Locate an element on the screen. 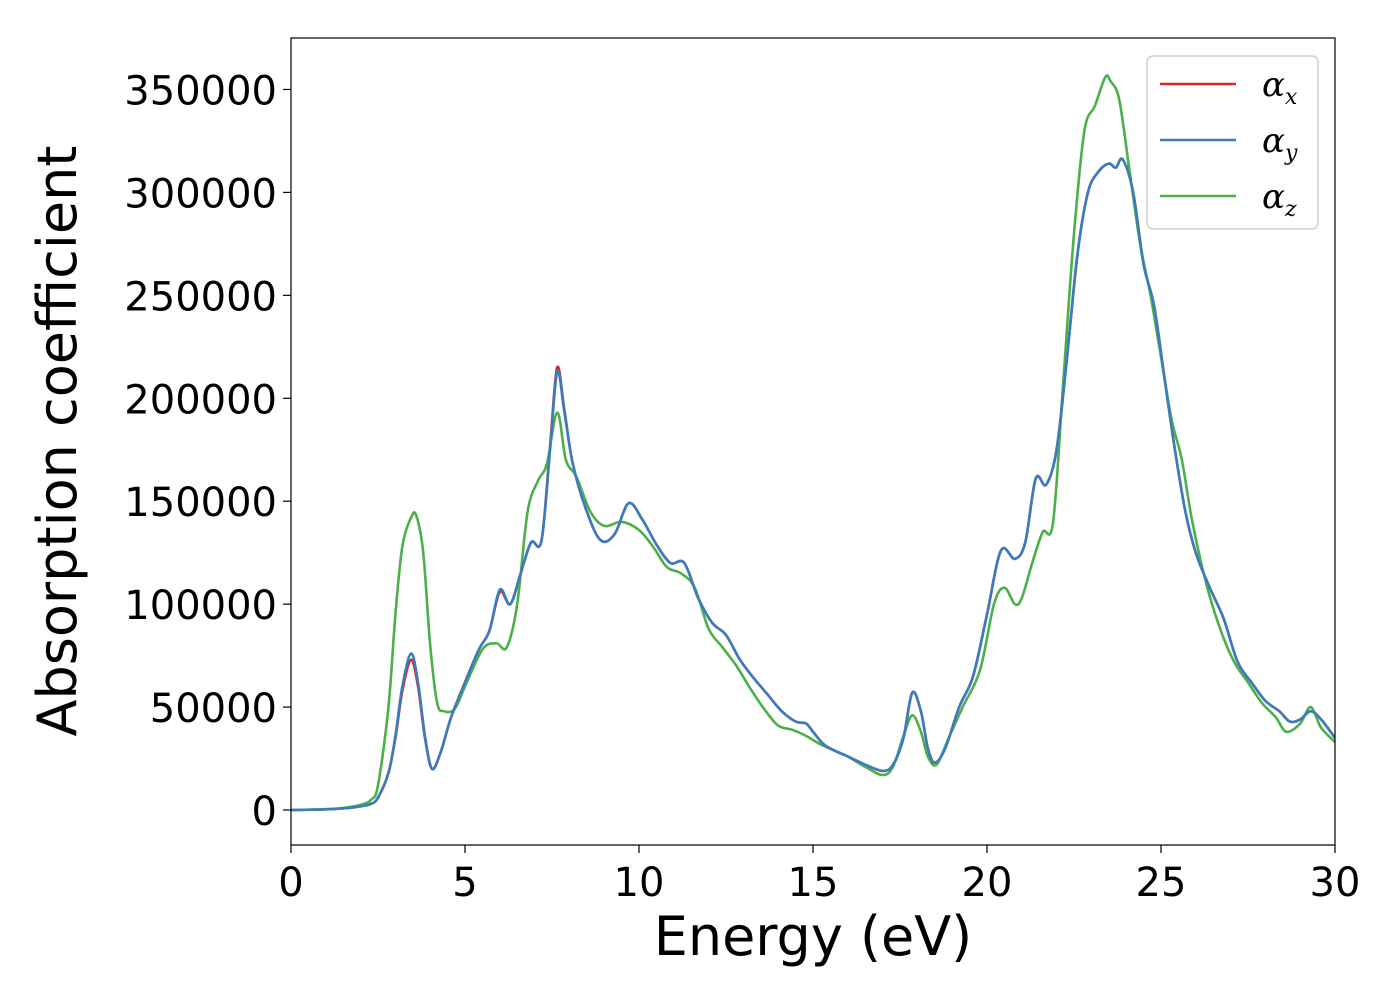 This screenshot has height=1000, width=1400. legend-label-alpha-x: αx is located at coordinates (1280, 87).